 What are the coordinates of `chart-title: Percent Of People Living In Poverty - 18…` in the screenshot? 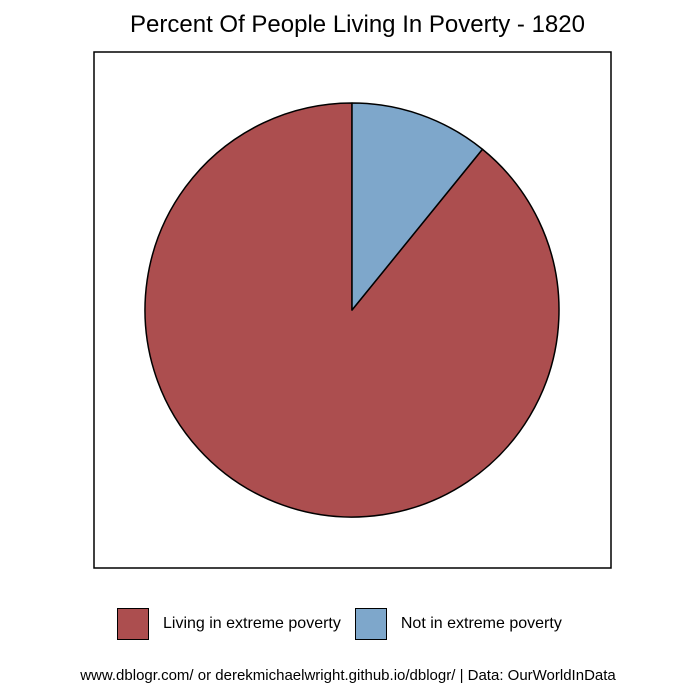 It's located at (357, 24).